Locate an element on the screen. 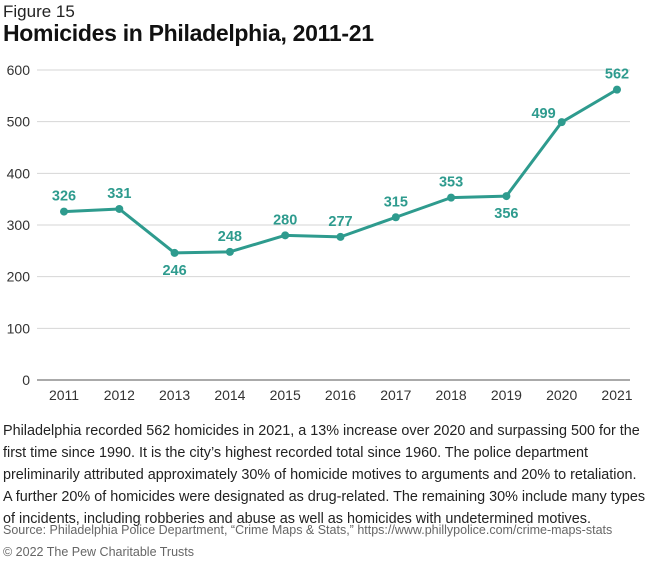 The image size is (650, 564). data-label: 280 is located at coordinates (285, 220).